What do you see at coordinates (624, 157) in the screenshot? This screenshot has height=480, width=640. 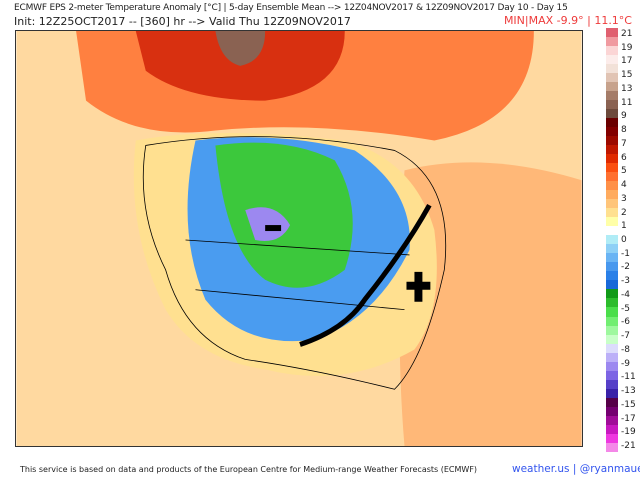 I see `colorbar-label: 6` at bounding box center [624, 157].